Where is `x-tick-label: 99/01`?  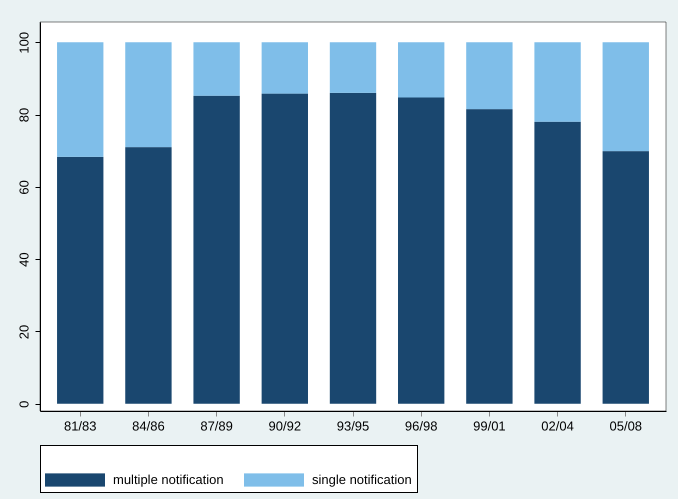
x-tick-label: 99/01 is located at coordinates (489, 426).